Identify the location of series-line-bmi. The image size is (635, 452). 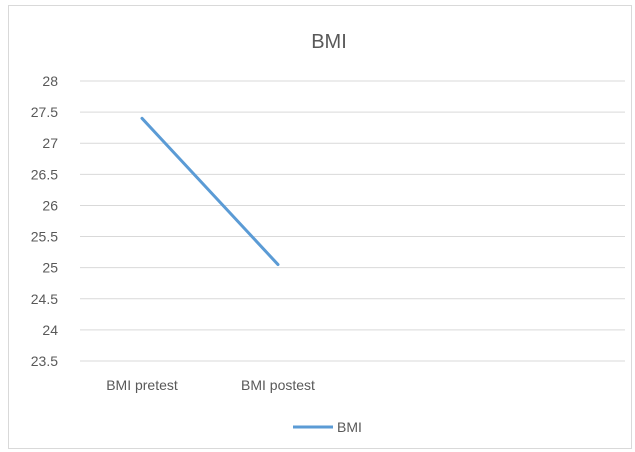
(210, 191).